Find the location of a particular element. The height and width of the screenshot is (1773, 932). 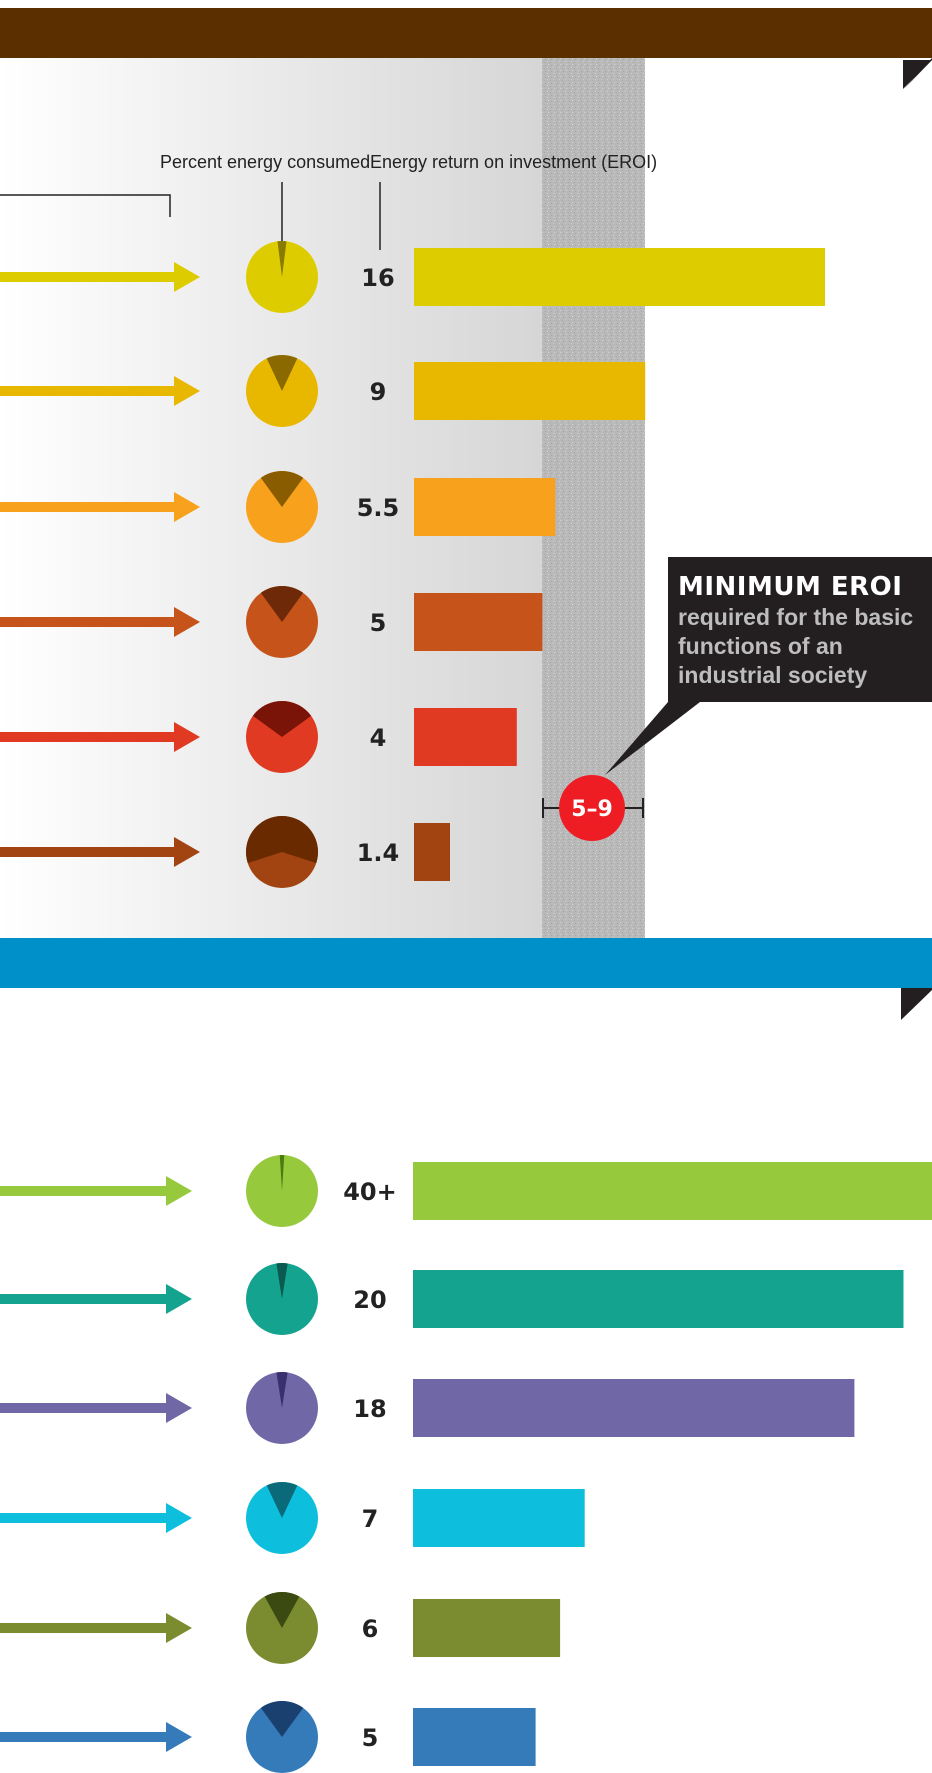

value-label-2-2: 20 is located at coordinates (369, 1300).